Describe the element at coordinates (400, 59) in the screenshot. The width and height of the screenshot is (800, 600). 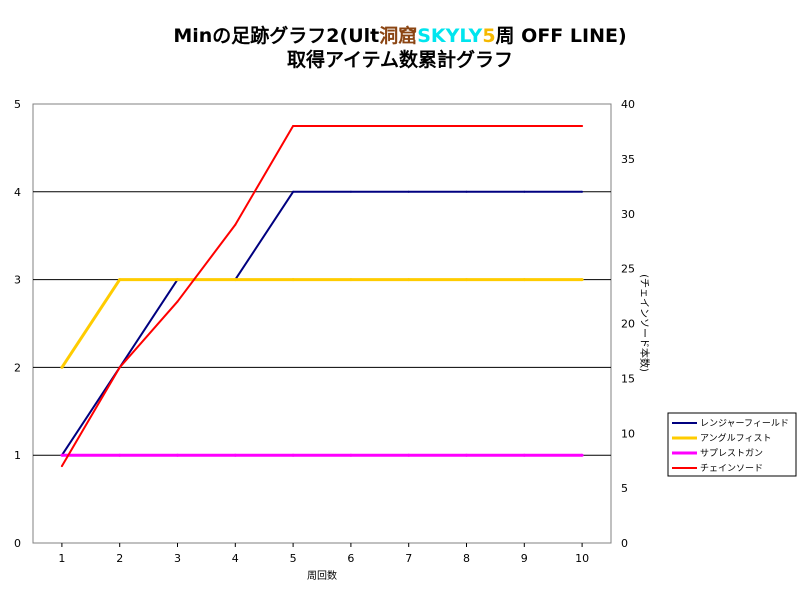
I see `chart-title-line2: 取得アイテム数累計グラフ` at that location.